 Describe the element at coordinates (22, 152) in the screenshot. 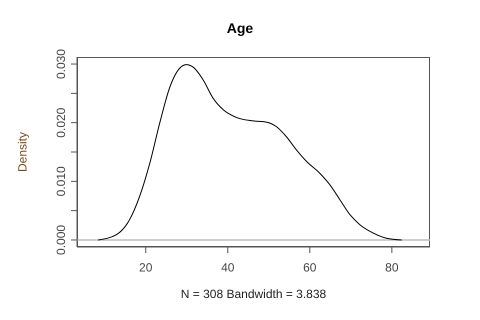

I see `y-axis-title: Density` at that location.